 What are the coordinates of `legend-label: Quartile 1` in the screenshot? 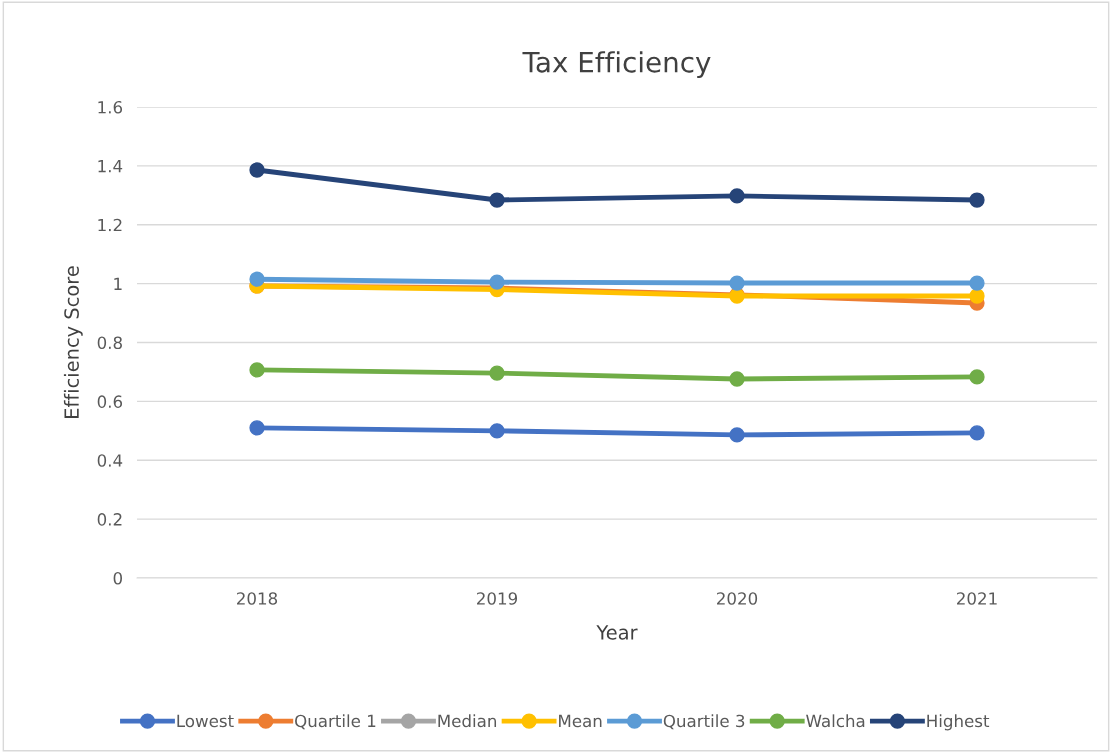 It's located at (335, 722).